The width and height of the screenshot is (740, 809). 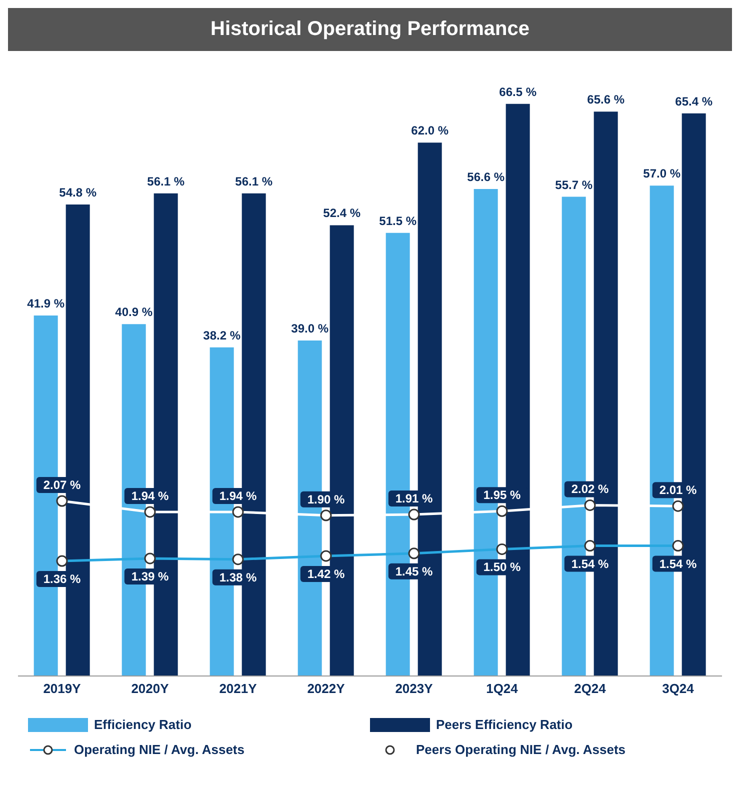 What do you see at coordinates (414, 499) in the screenshot?
I see `data-label: 1.91 %` at bounding box center [414, 499].